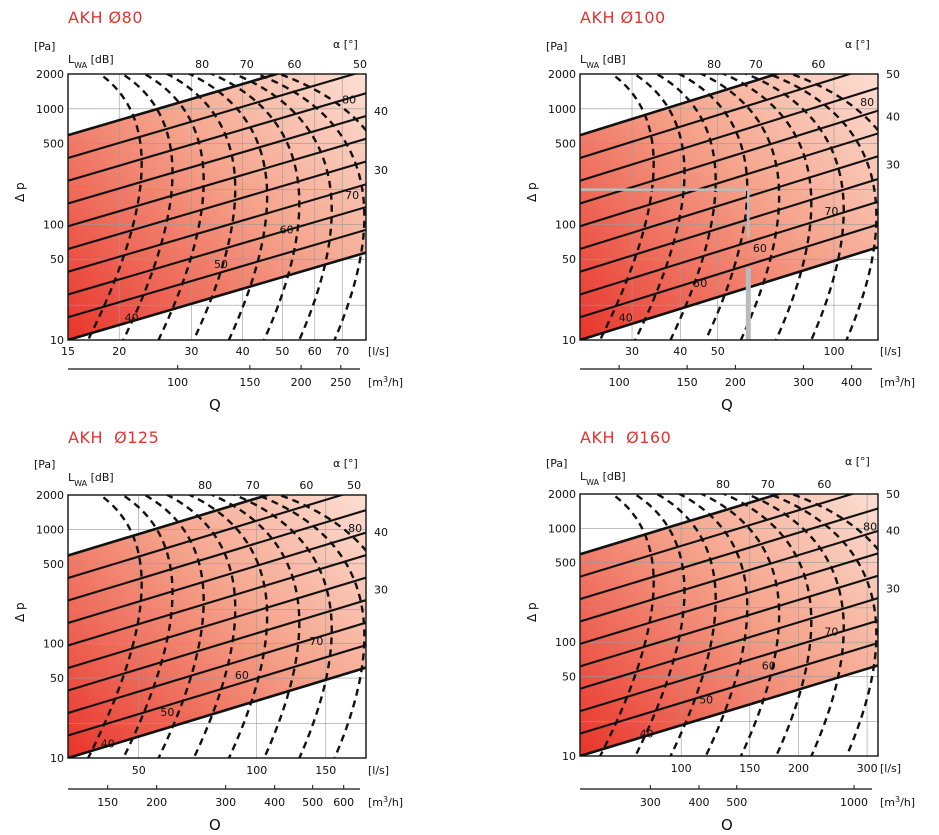 Image resolution: width=939 pixels, height=835 pixels. Describe the element at coordinates (619, 382) in the screenshot. I see `x-tick-label-m3h: 100` at that location.